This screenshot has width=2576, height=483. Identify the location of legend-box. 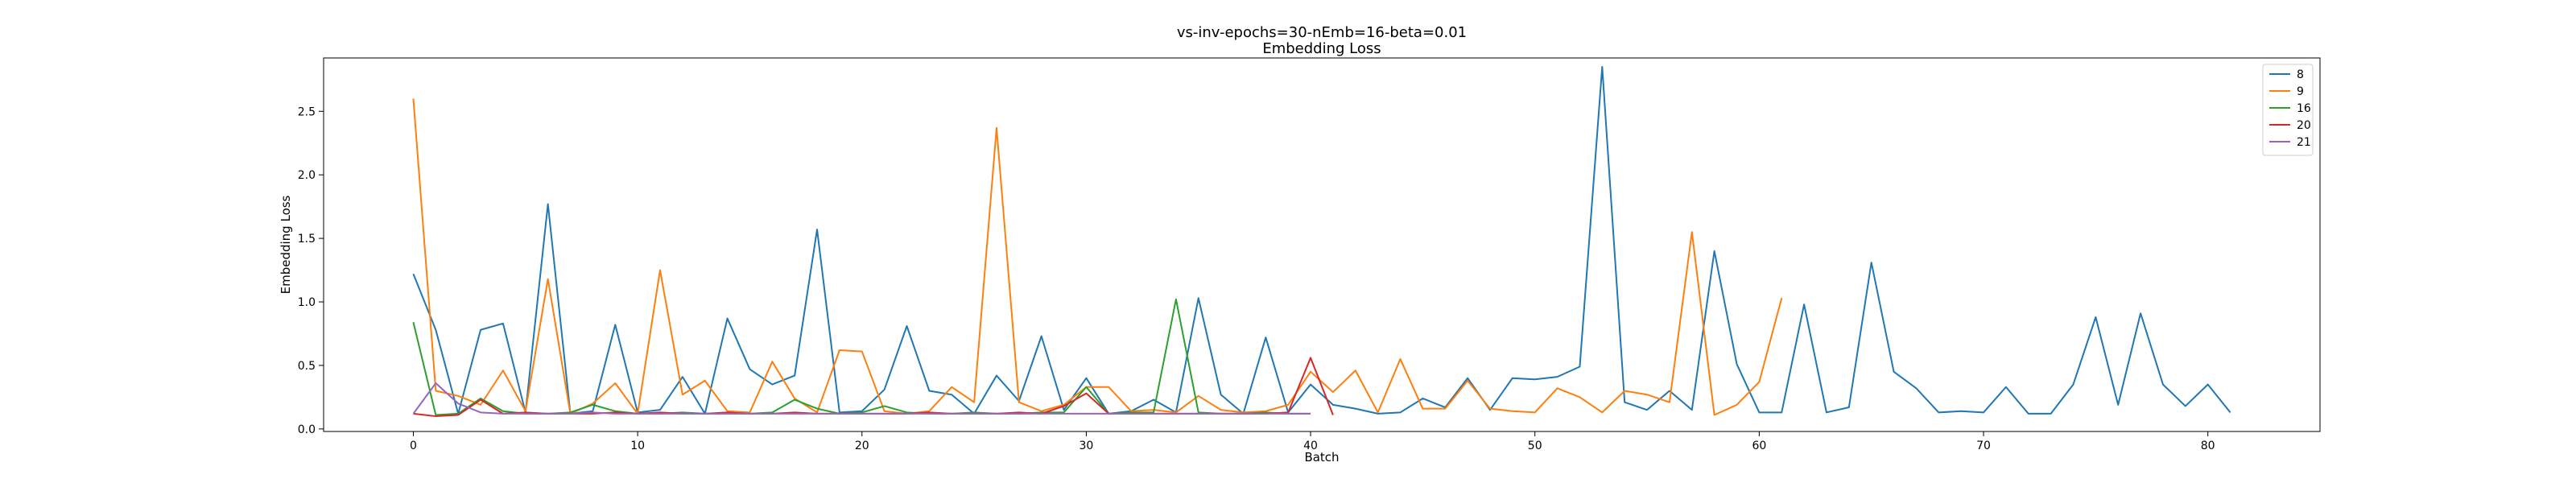
(2288, 110).